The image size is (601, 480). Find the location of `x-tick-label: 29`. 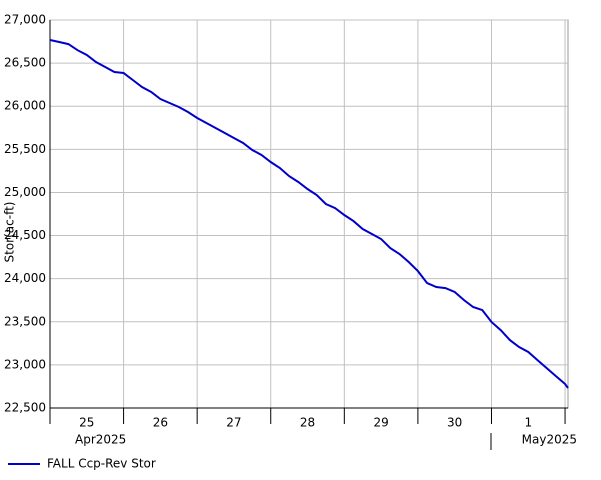

x-tick-label: 29 is located at coordinates (380, 423).